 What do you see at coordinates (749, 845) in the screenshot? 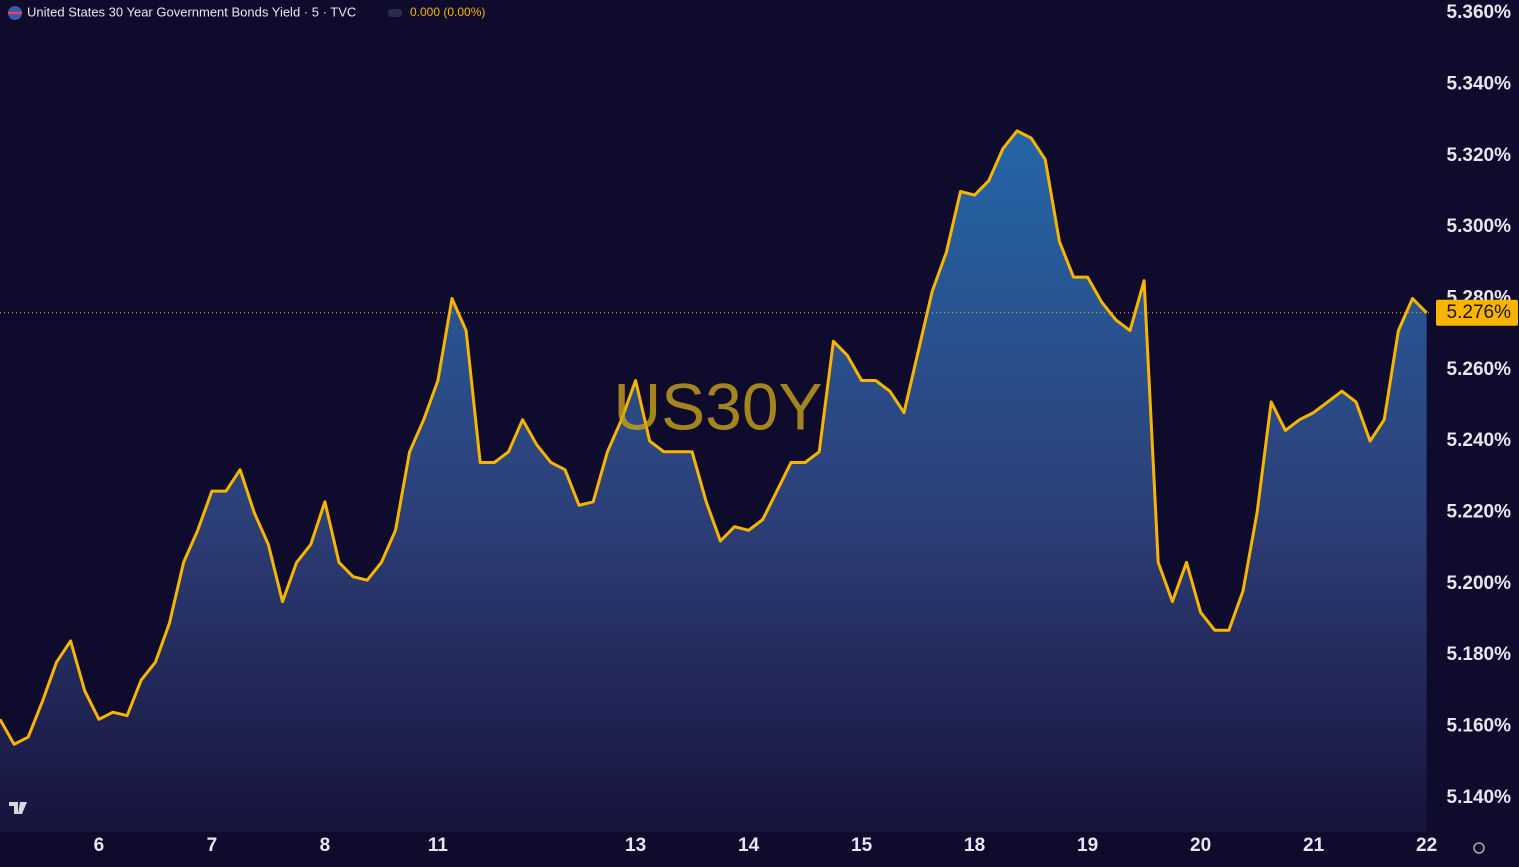
I see `x-tick-label: 14` at bounding box center [749, 845].